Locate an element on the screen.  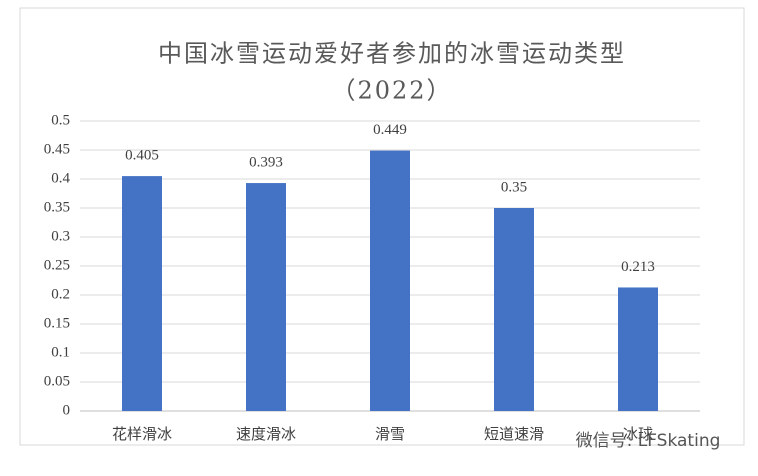
y-tick-label: 0.4 is located at coordinates (60, 178).